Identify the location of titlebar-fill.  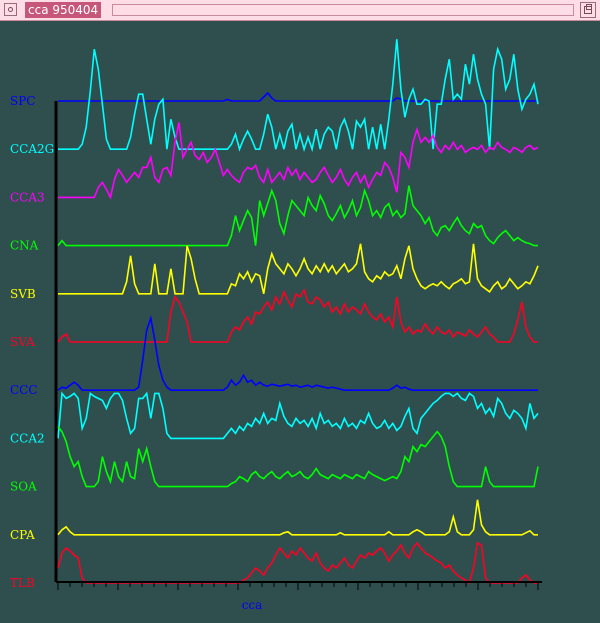
(343, 10).